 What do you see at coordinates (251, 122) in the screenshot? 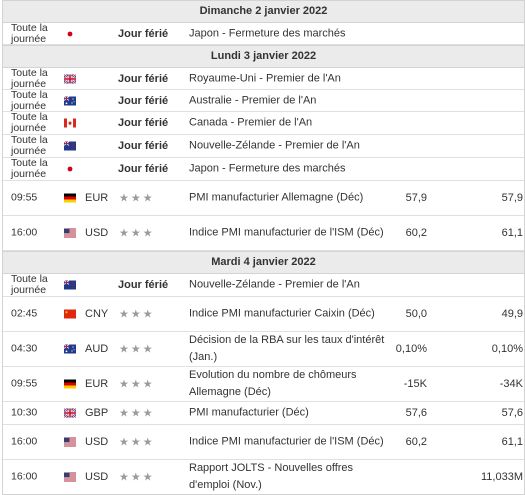
I see `event-name: Canada - Premier de l'An` at bounding box center [251, 122].